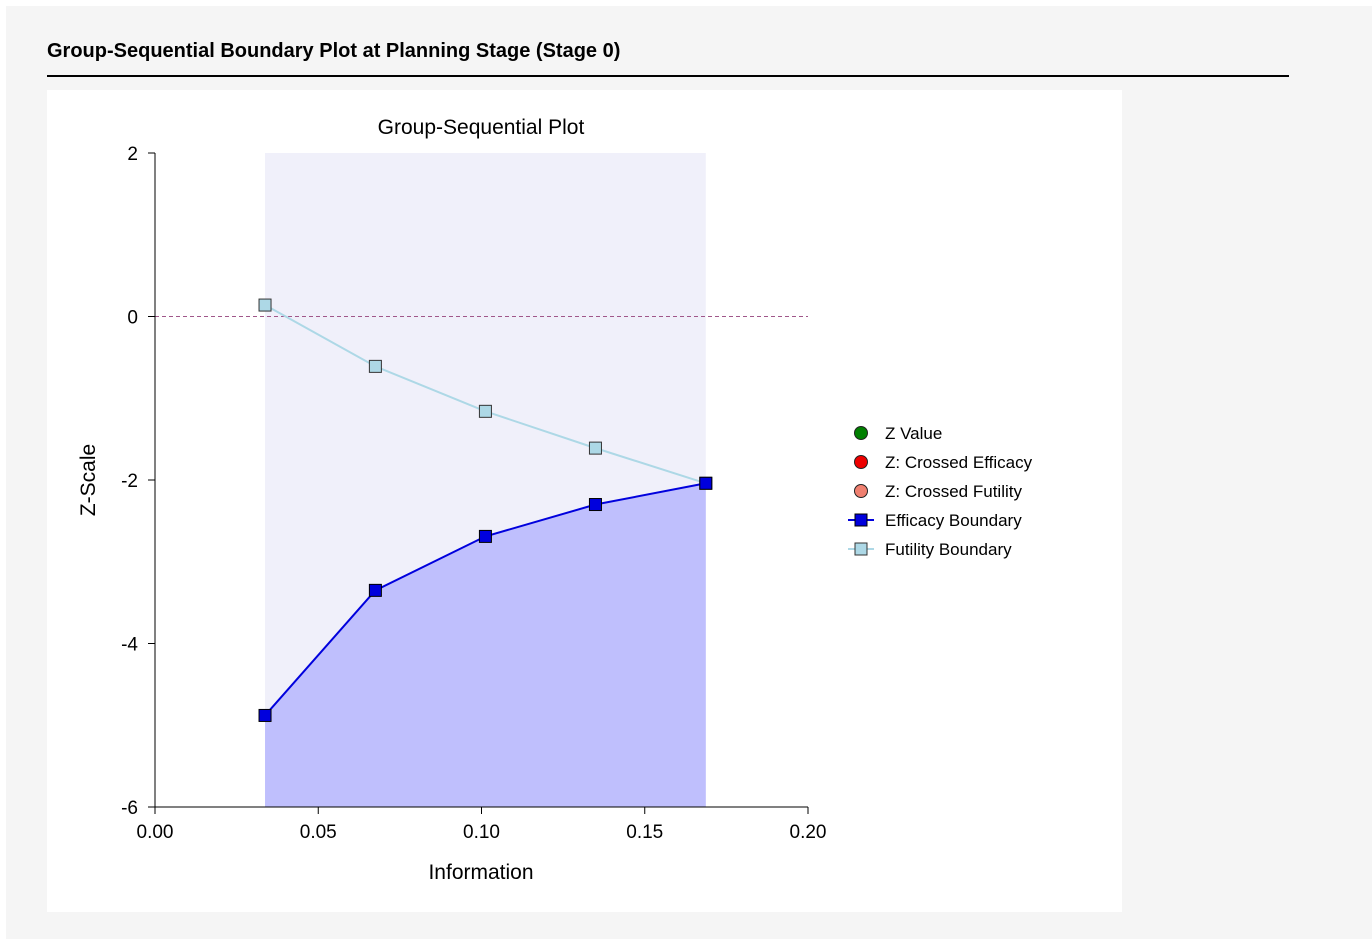 The width and height of the screenshot is (1372, 939). Describe the element at coordinates (481, 127) in the screenshot. I see `chart-title: Group-Sequential Plot` at that location.